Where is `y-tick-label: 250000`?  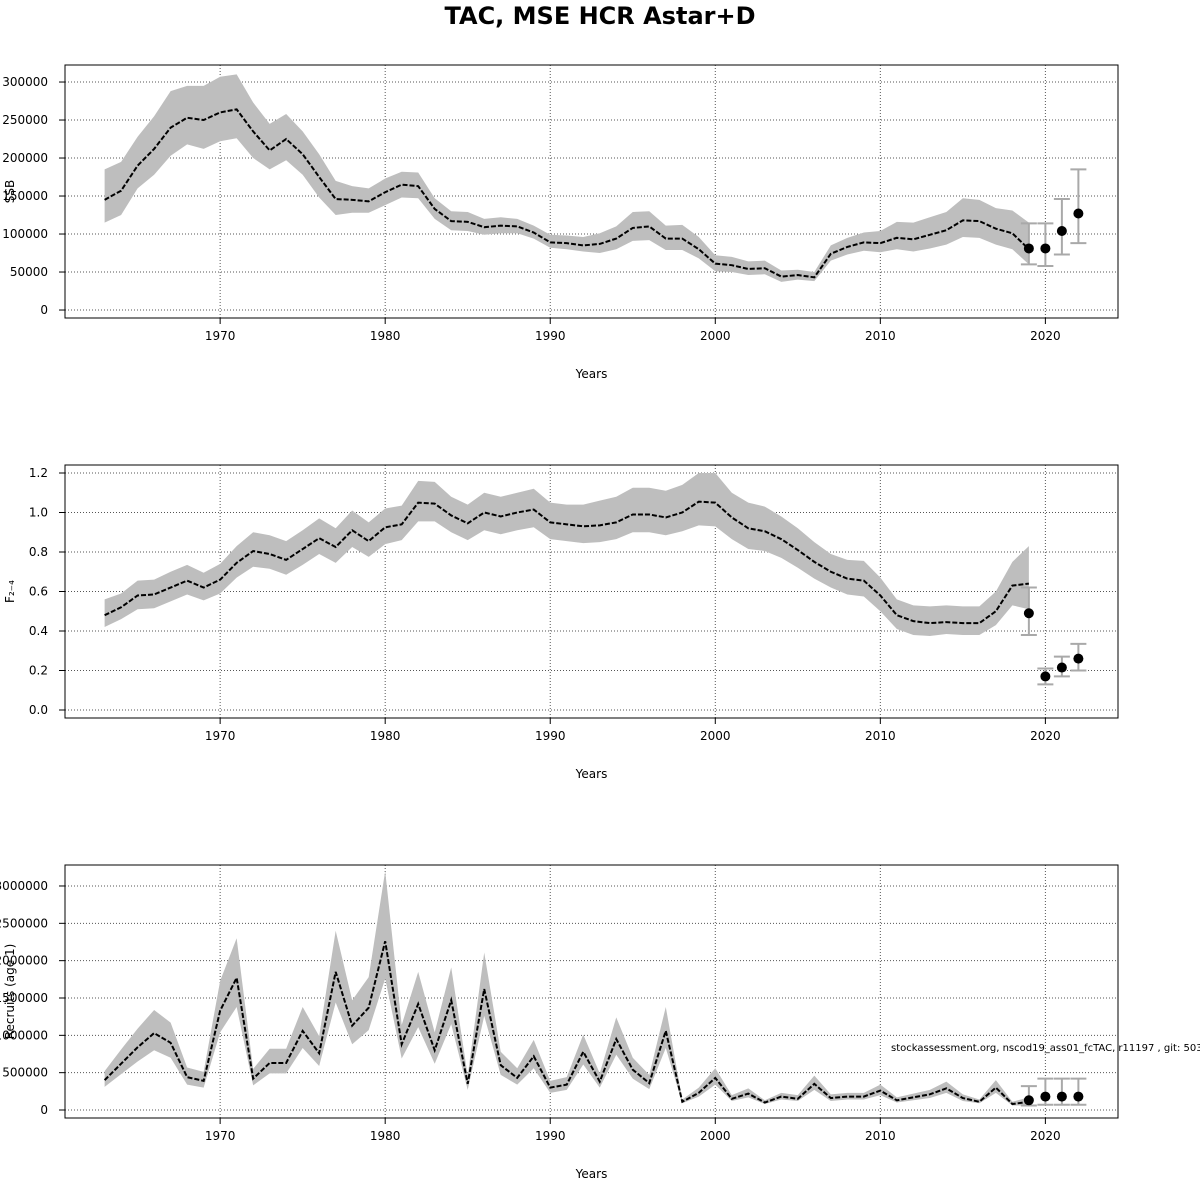 y-tick-label: 250000 is located at coordinates (25, 120).